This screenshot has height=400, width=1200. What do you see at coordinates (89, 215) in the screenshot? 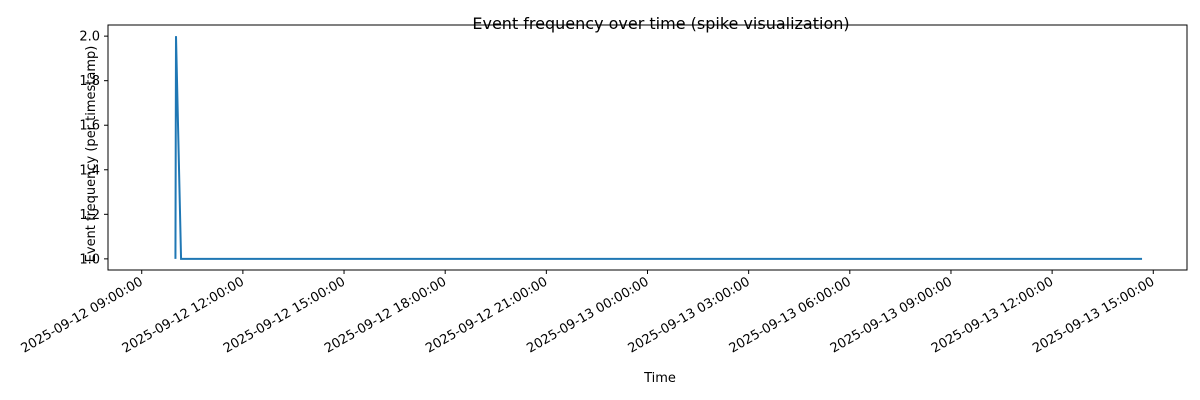
I see `y-tick-label: 1.2` at bounding box center [89, 215].